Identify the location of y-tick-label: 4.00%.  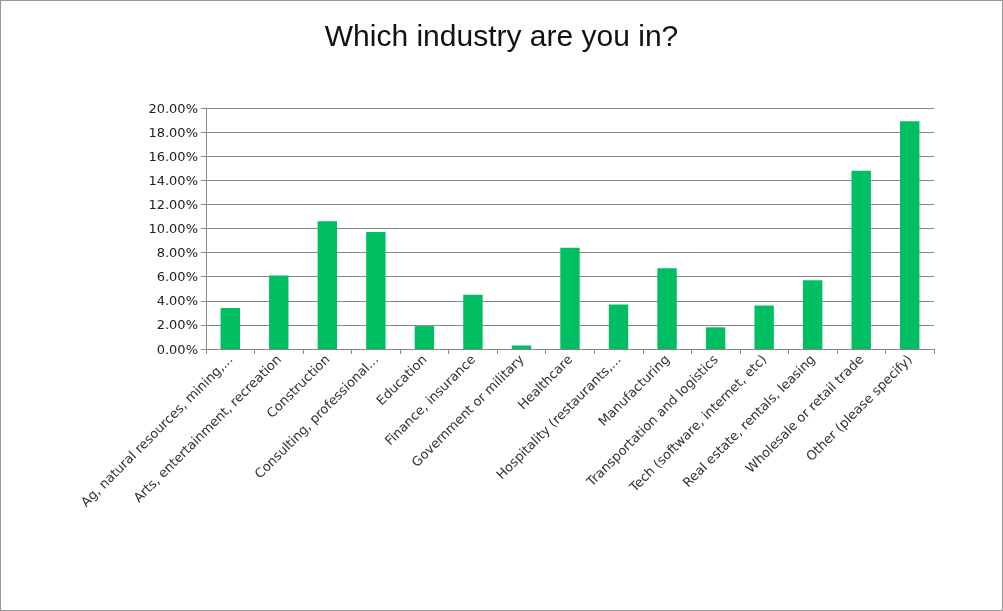
(177, 301).